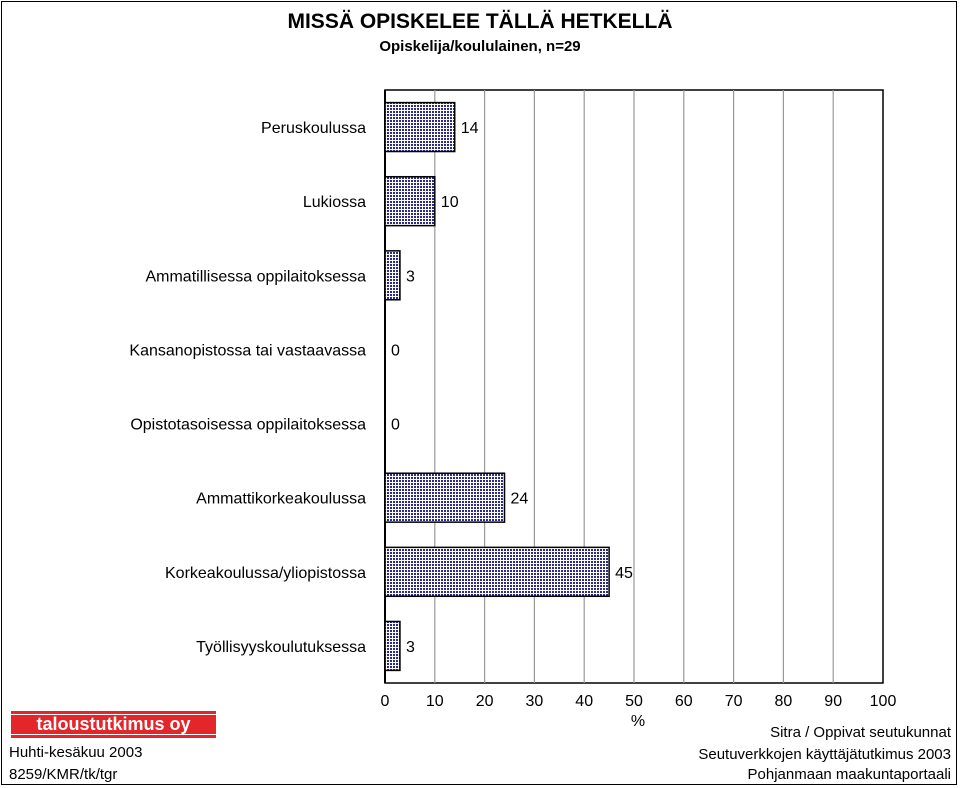 The width and height of the screenshot is (960, 788). Describe the element at coordinates (281, 647) in the screenshot. I see `category-label: Työllisyyskoulutuksessa` at that location.